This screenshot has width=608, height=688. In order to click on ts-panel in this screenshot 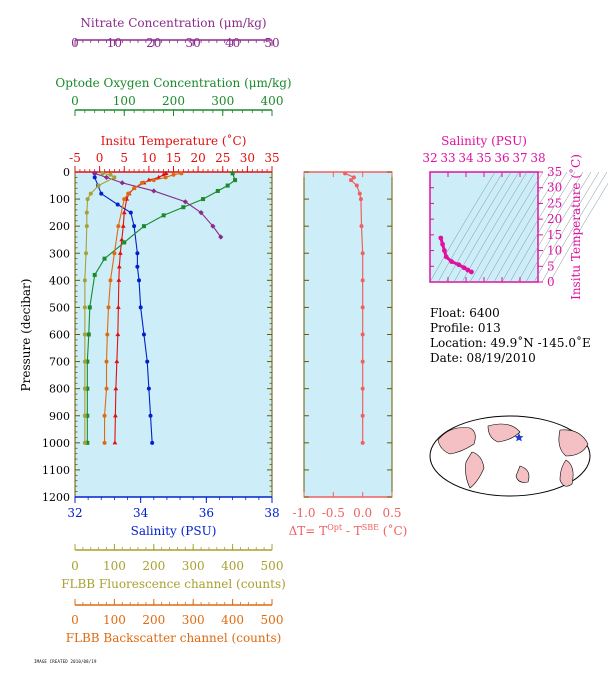, I will do `click(484, 227)`.